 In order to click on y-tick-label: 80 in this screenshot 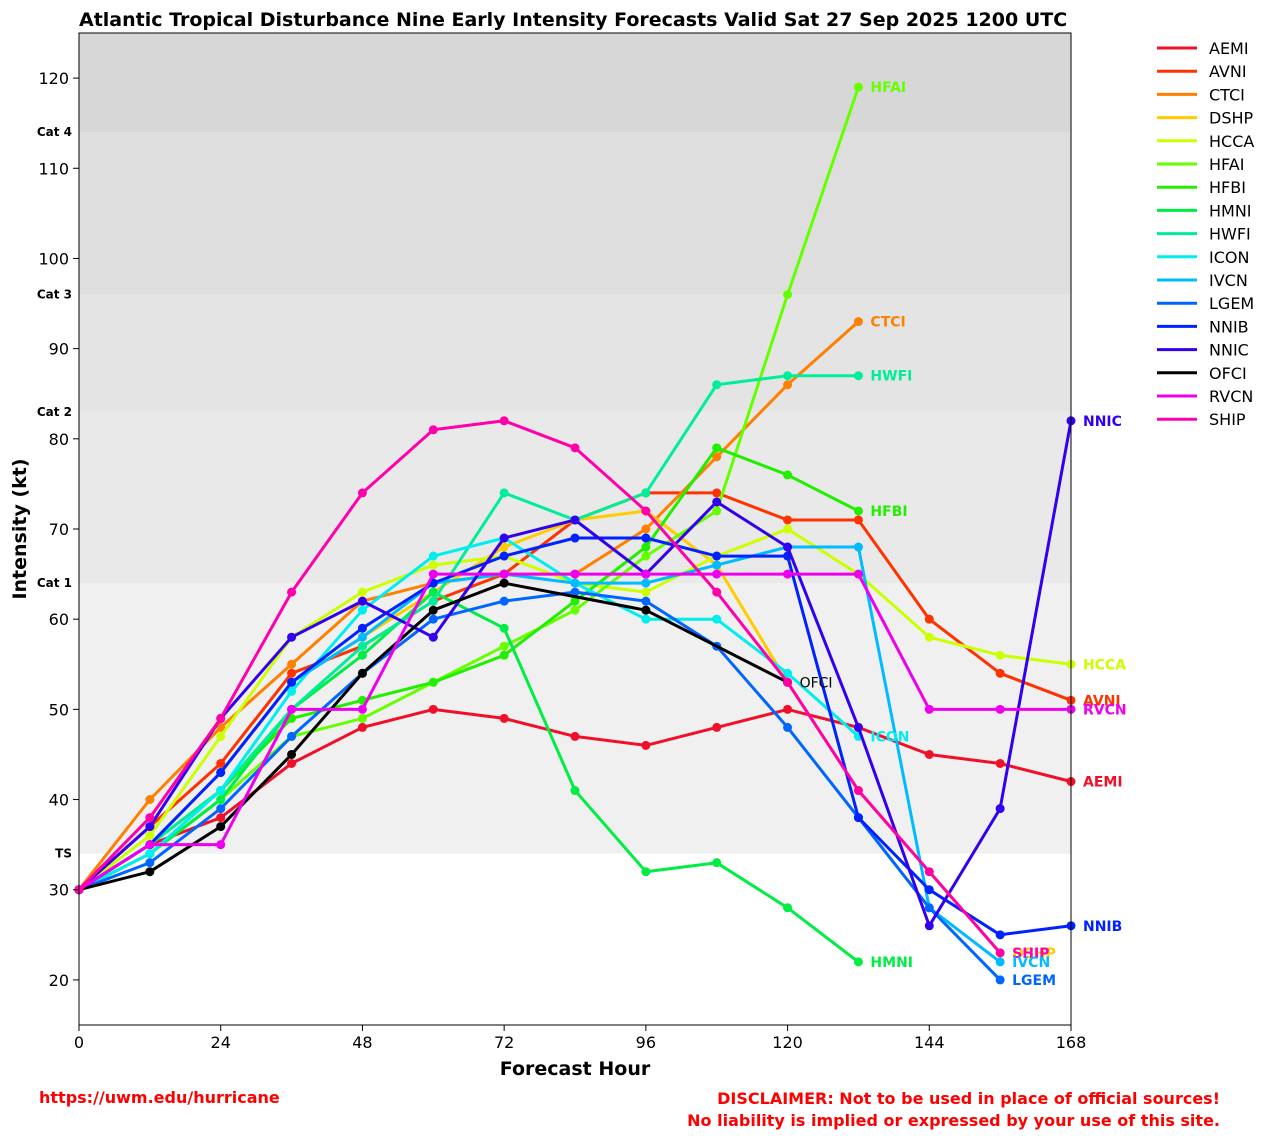, I will do `click(59, 439)`.